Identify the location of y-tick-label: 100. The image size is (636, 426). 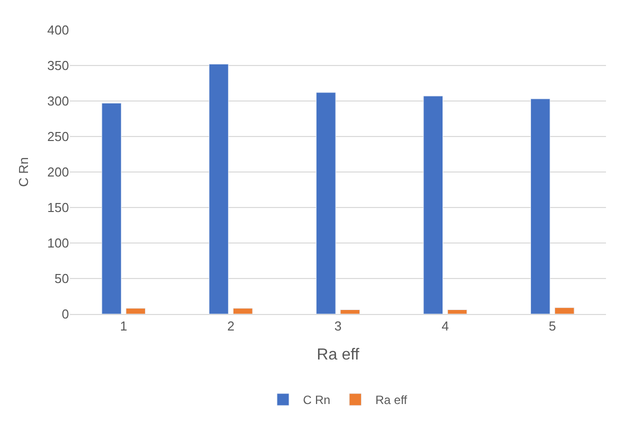
(58, 243).